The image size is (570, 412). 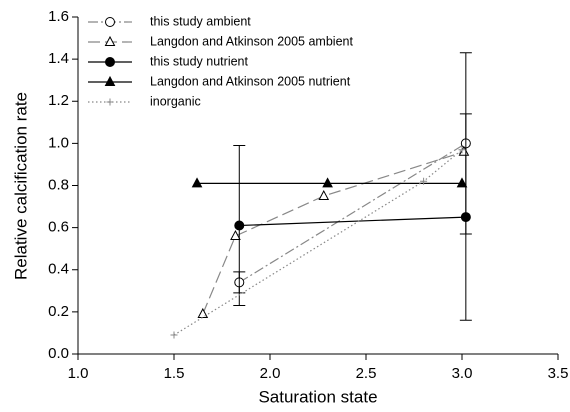 What do you see at coordinates (58, 227) in the screenshot?
I see `y-tick-label: 0.6` at bounding box center [58, 227].